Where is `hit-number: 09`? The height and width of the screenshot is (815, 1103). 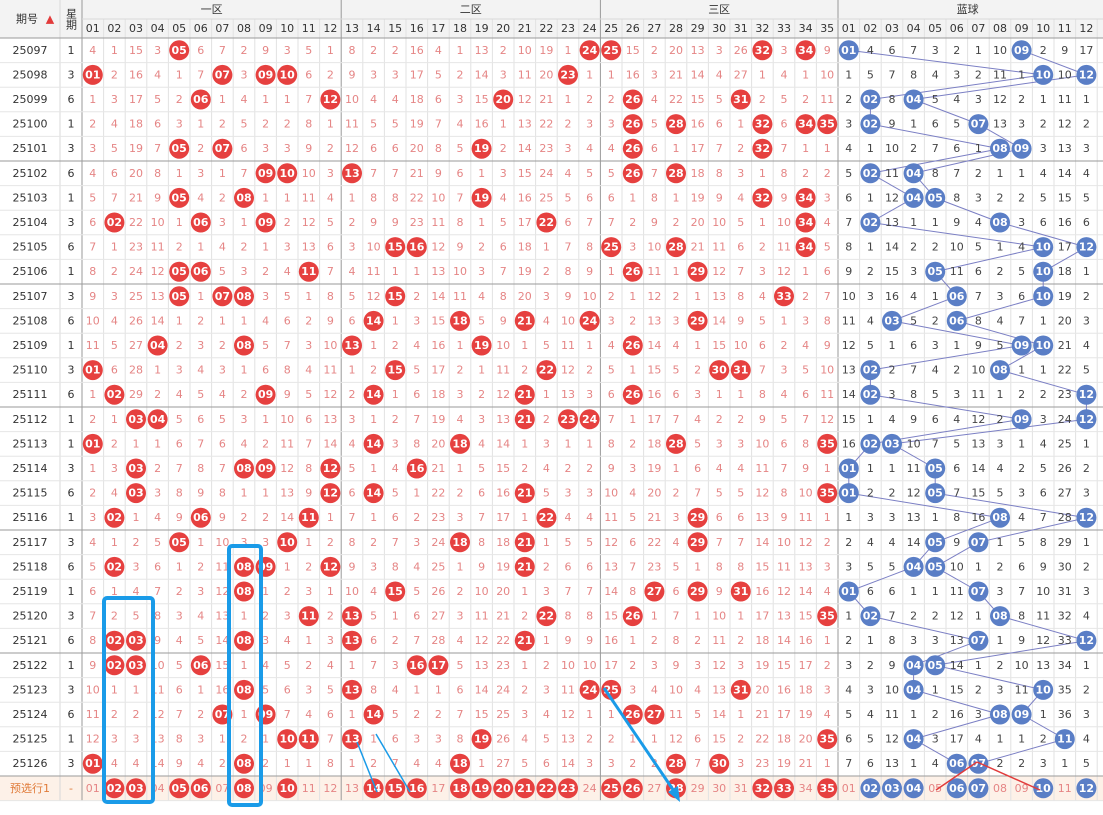
hit-number: 09 is located at coordinates (1021, 50).